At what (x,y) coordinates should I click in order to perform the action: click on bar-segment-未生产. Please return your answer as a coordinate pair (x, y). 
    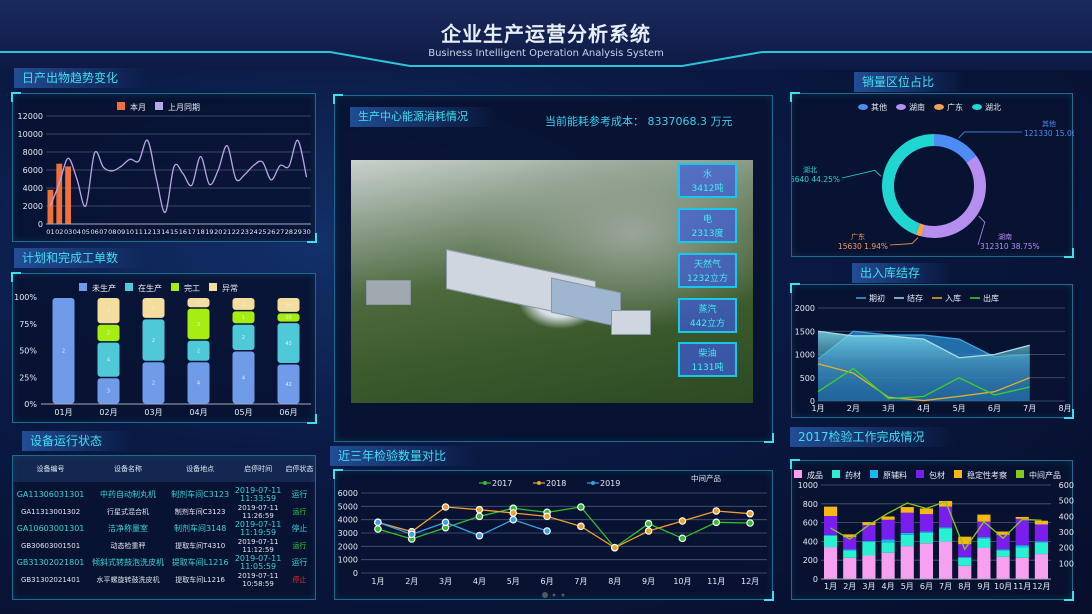
    Looking at the image, I should click on (63, 351).